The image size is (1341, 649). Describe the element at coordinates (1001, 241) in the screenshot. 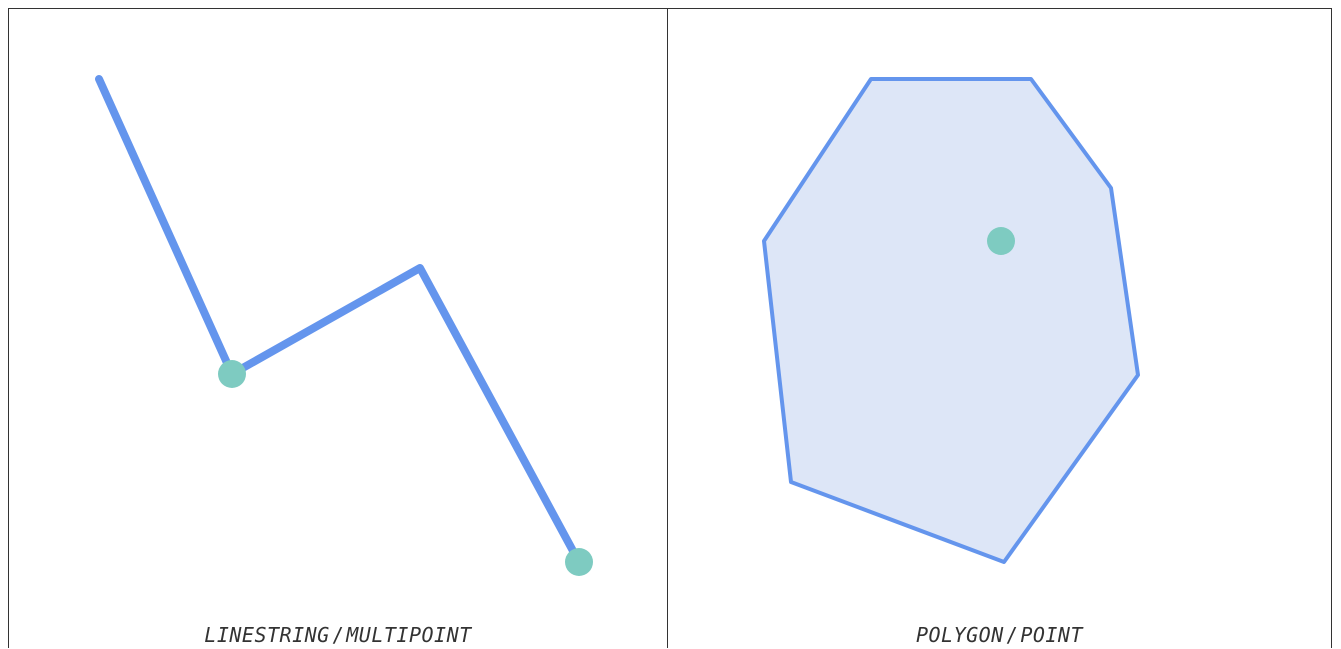

I see `centroid-point` at that location.